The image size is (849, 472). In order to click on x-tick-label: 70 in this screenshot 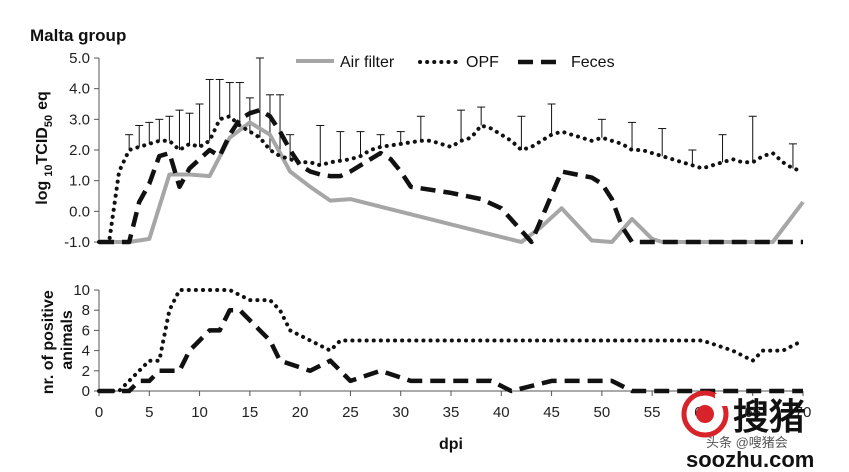, I will do `click(803, 412)`.